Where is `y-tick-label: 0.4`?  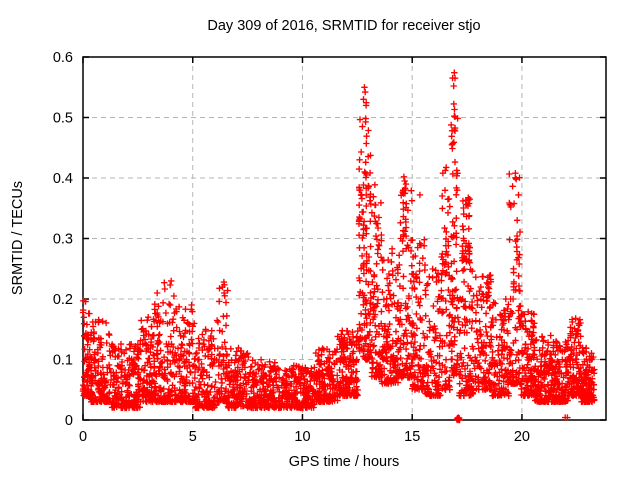
y-tick-label: 0.4 is located at coordinates (63, 179).